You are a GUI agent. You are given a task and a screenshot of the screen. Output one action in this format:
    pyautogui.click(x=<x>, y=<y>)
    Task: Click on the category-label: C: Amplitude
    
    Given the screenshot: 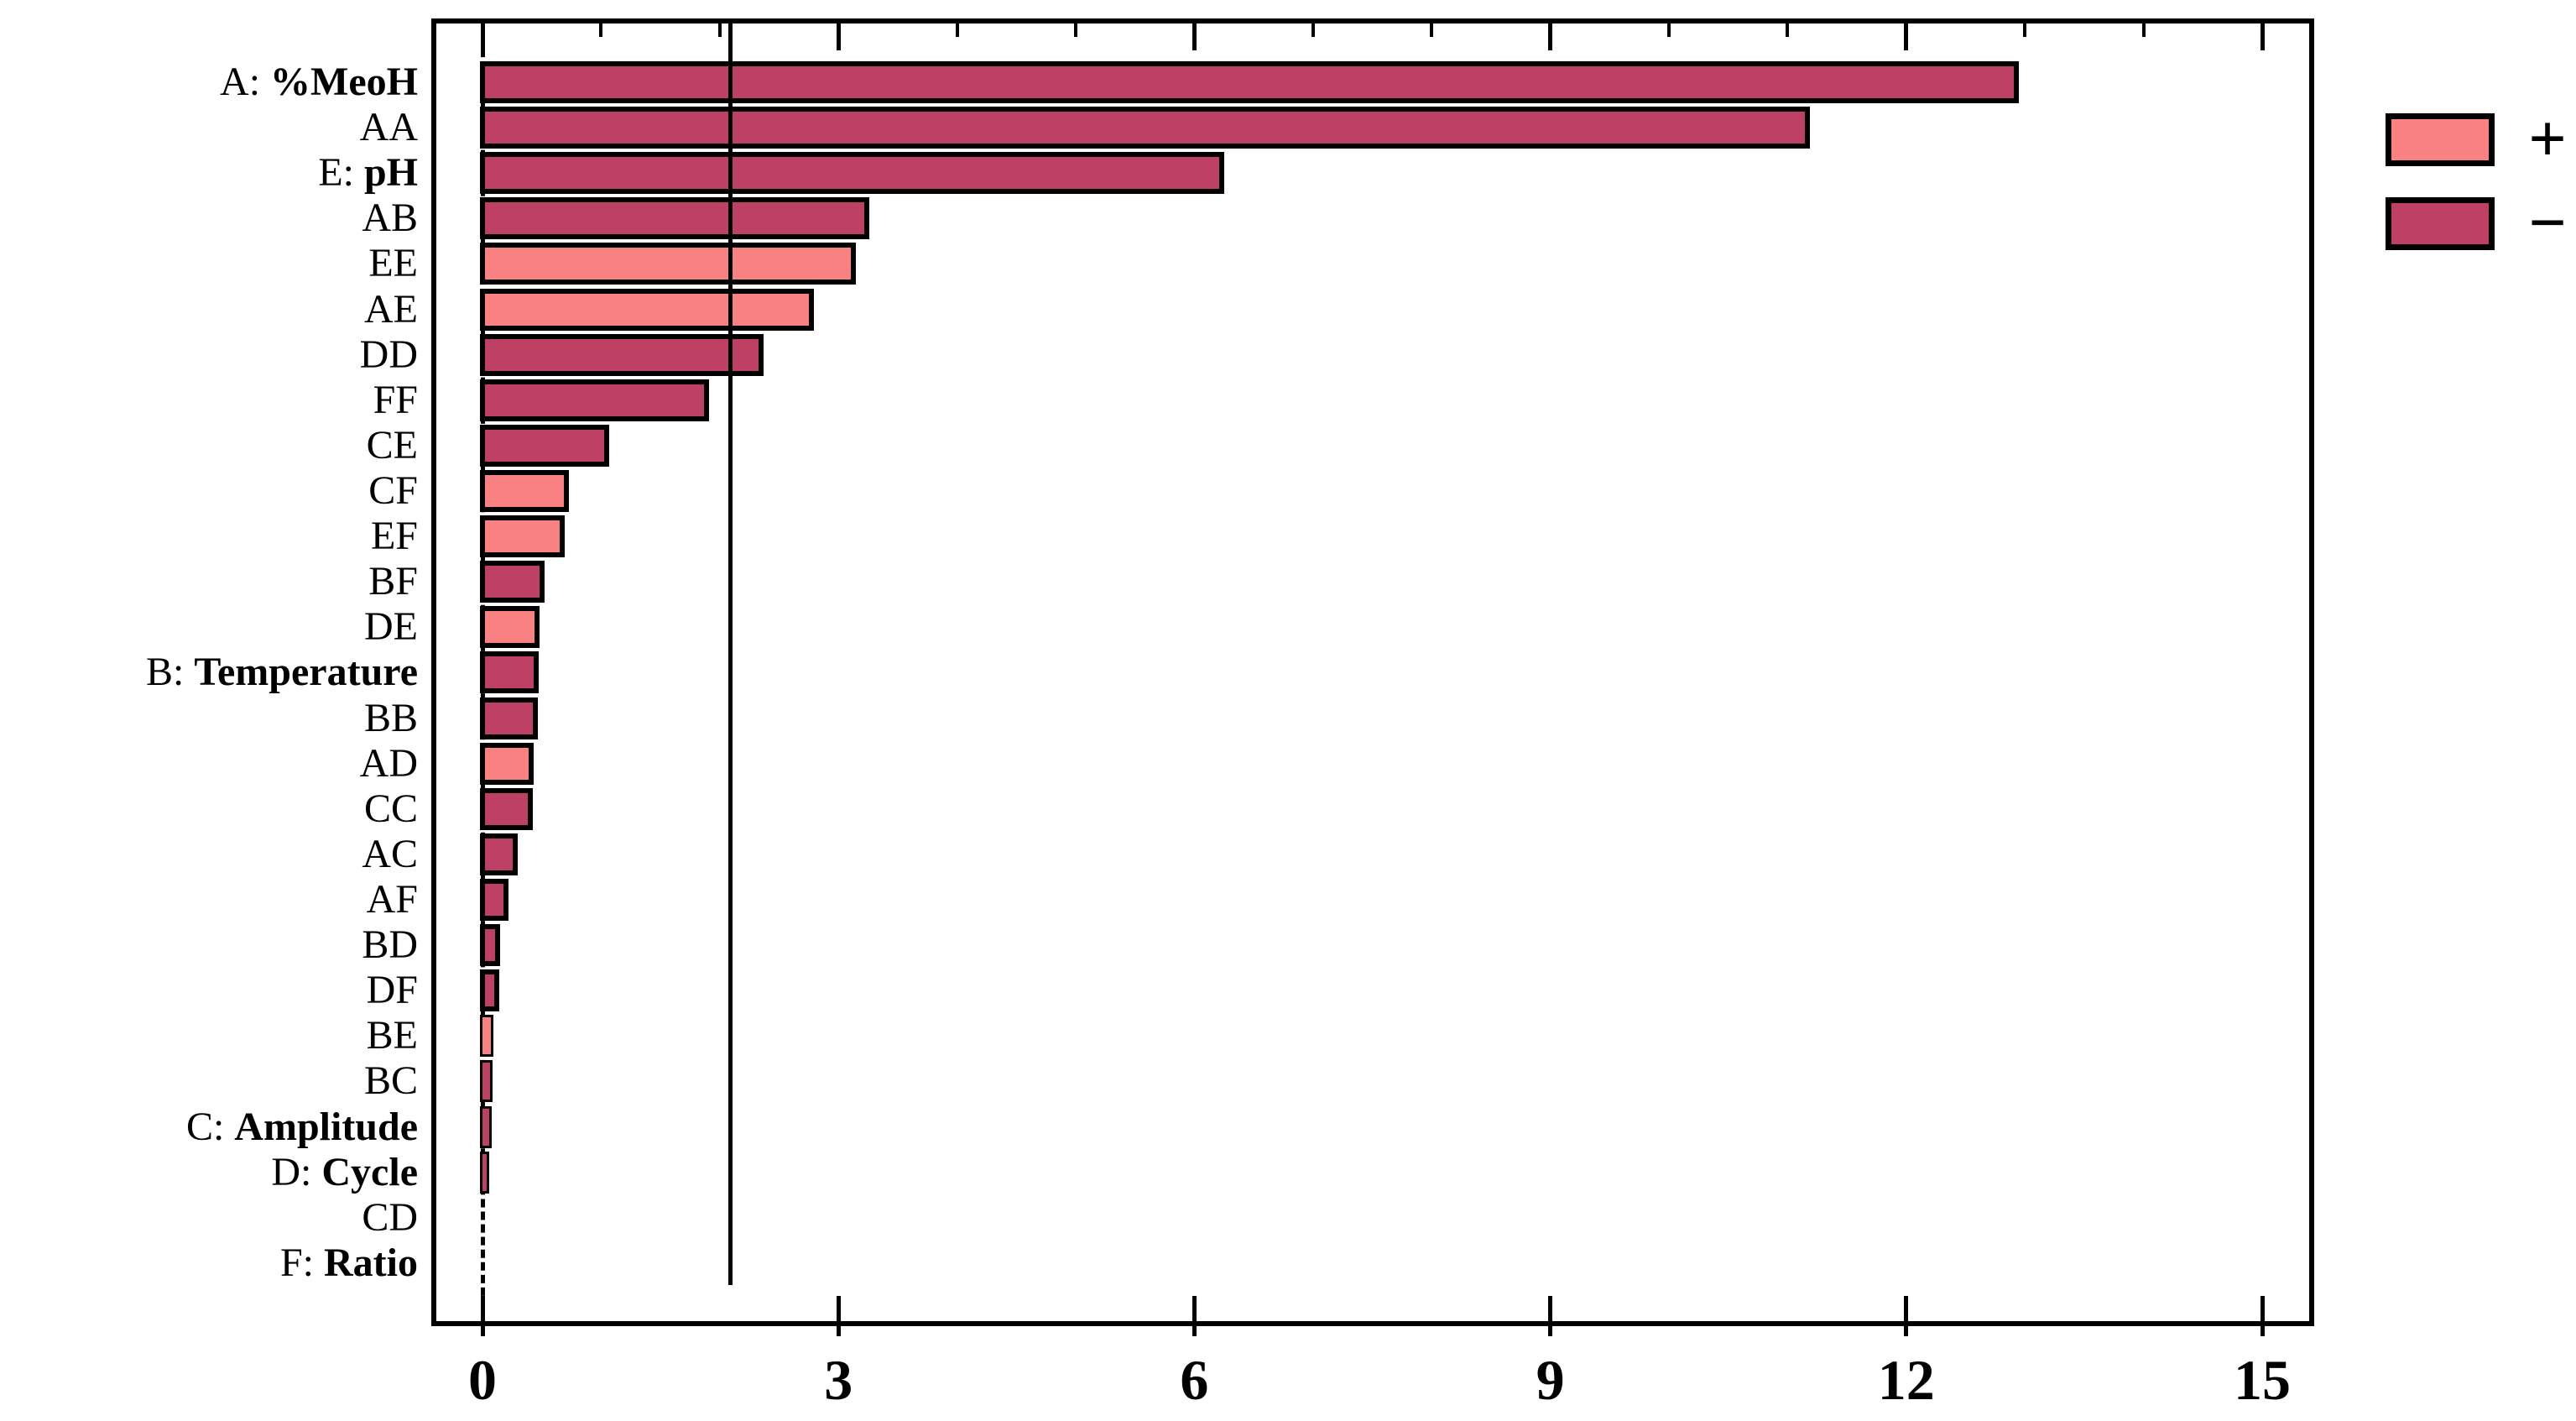 What is the action you would take?
    pyautogui.click(x=301, y=1127)
    